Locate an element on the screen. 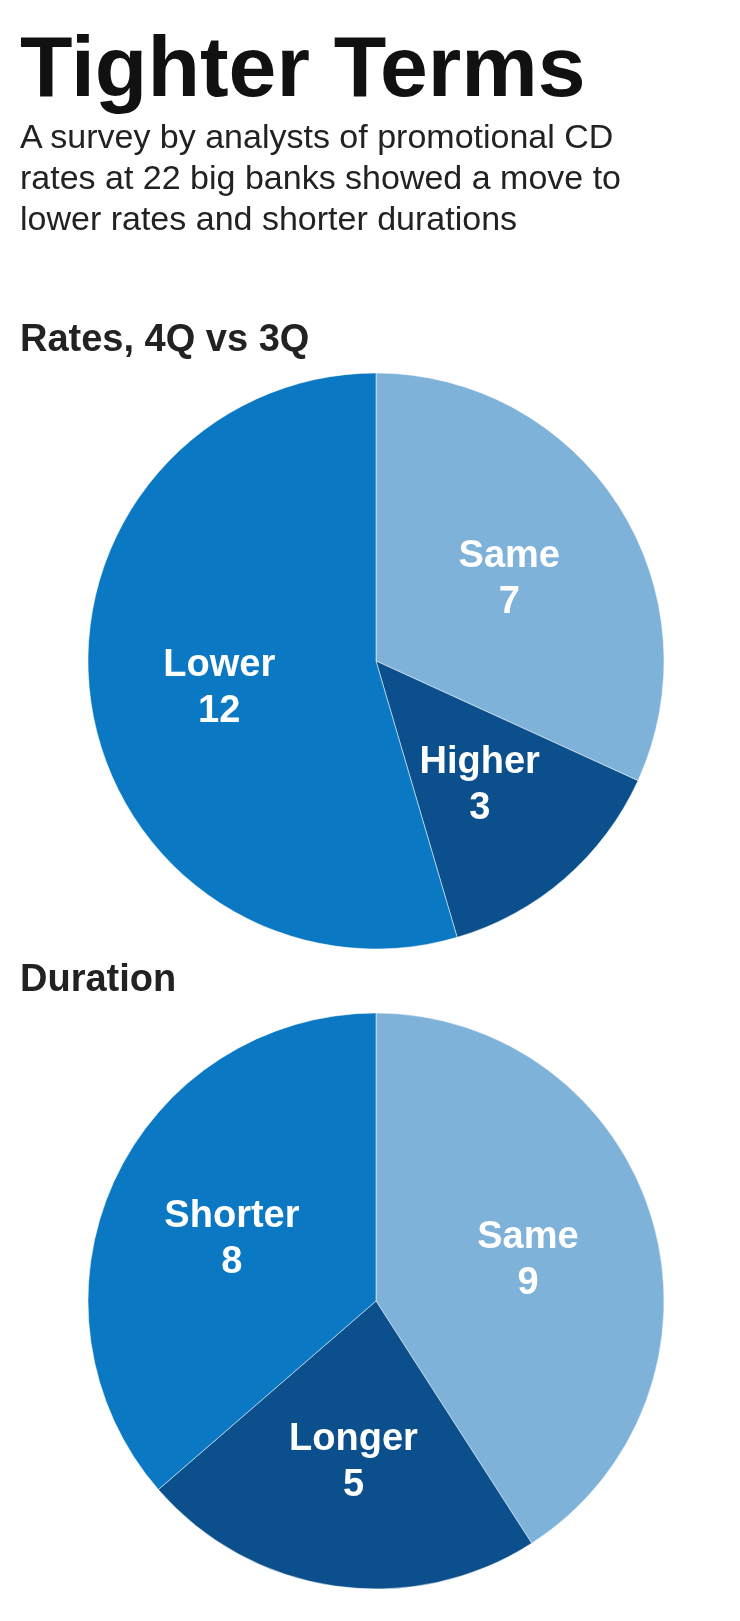  data-label: 5 is located at coordinates (353, 1482).